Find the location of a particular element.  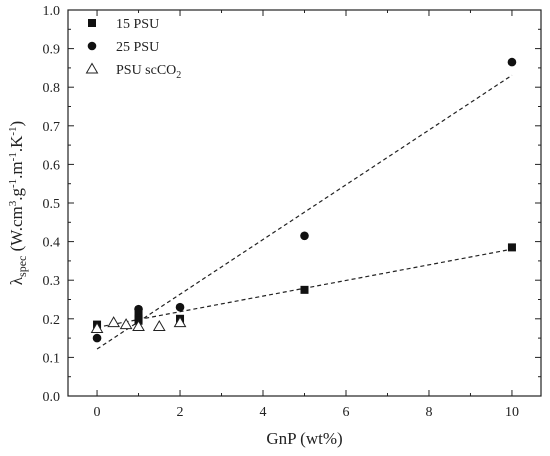

y-tick-label: 0.7 is located at coordinates (52, 127).